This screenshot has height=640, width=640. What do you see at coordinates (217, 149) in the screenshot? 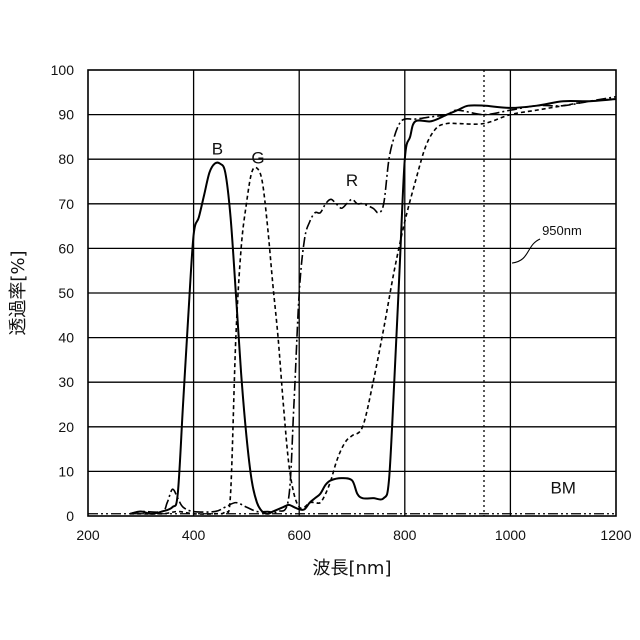
I see `annotation-b: B` at bounding box center [217, 149].